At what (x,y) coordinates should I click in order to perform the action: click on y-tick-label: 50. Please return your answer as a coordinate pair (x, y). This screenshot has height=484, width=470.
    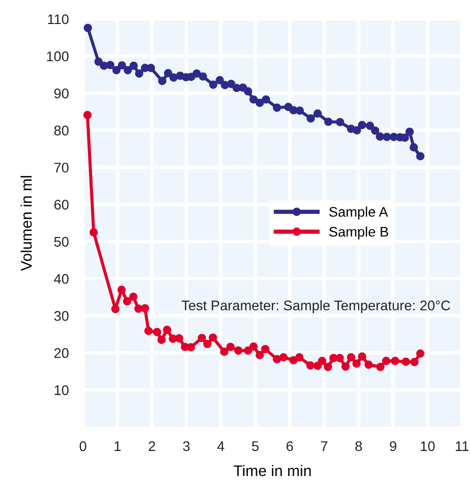
    Looking at the image, I should click on (61, 241).